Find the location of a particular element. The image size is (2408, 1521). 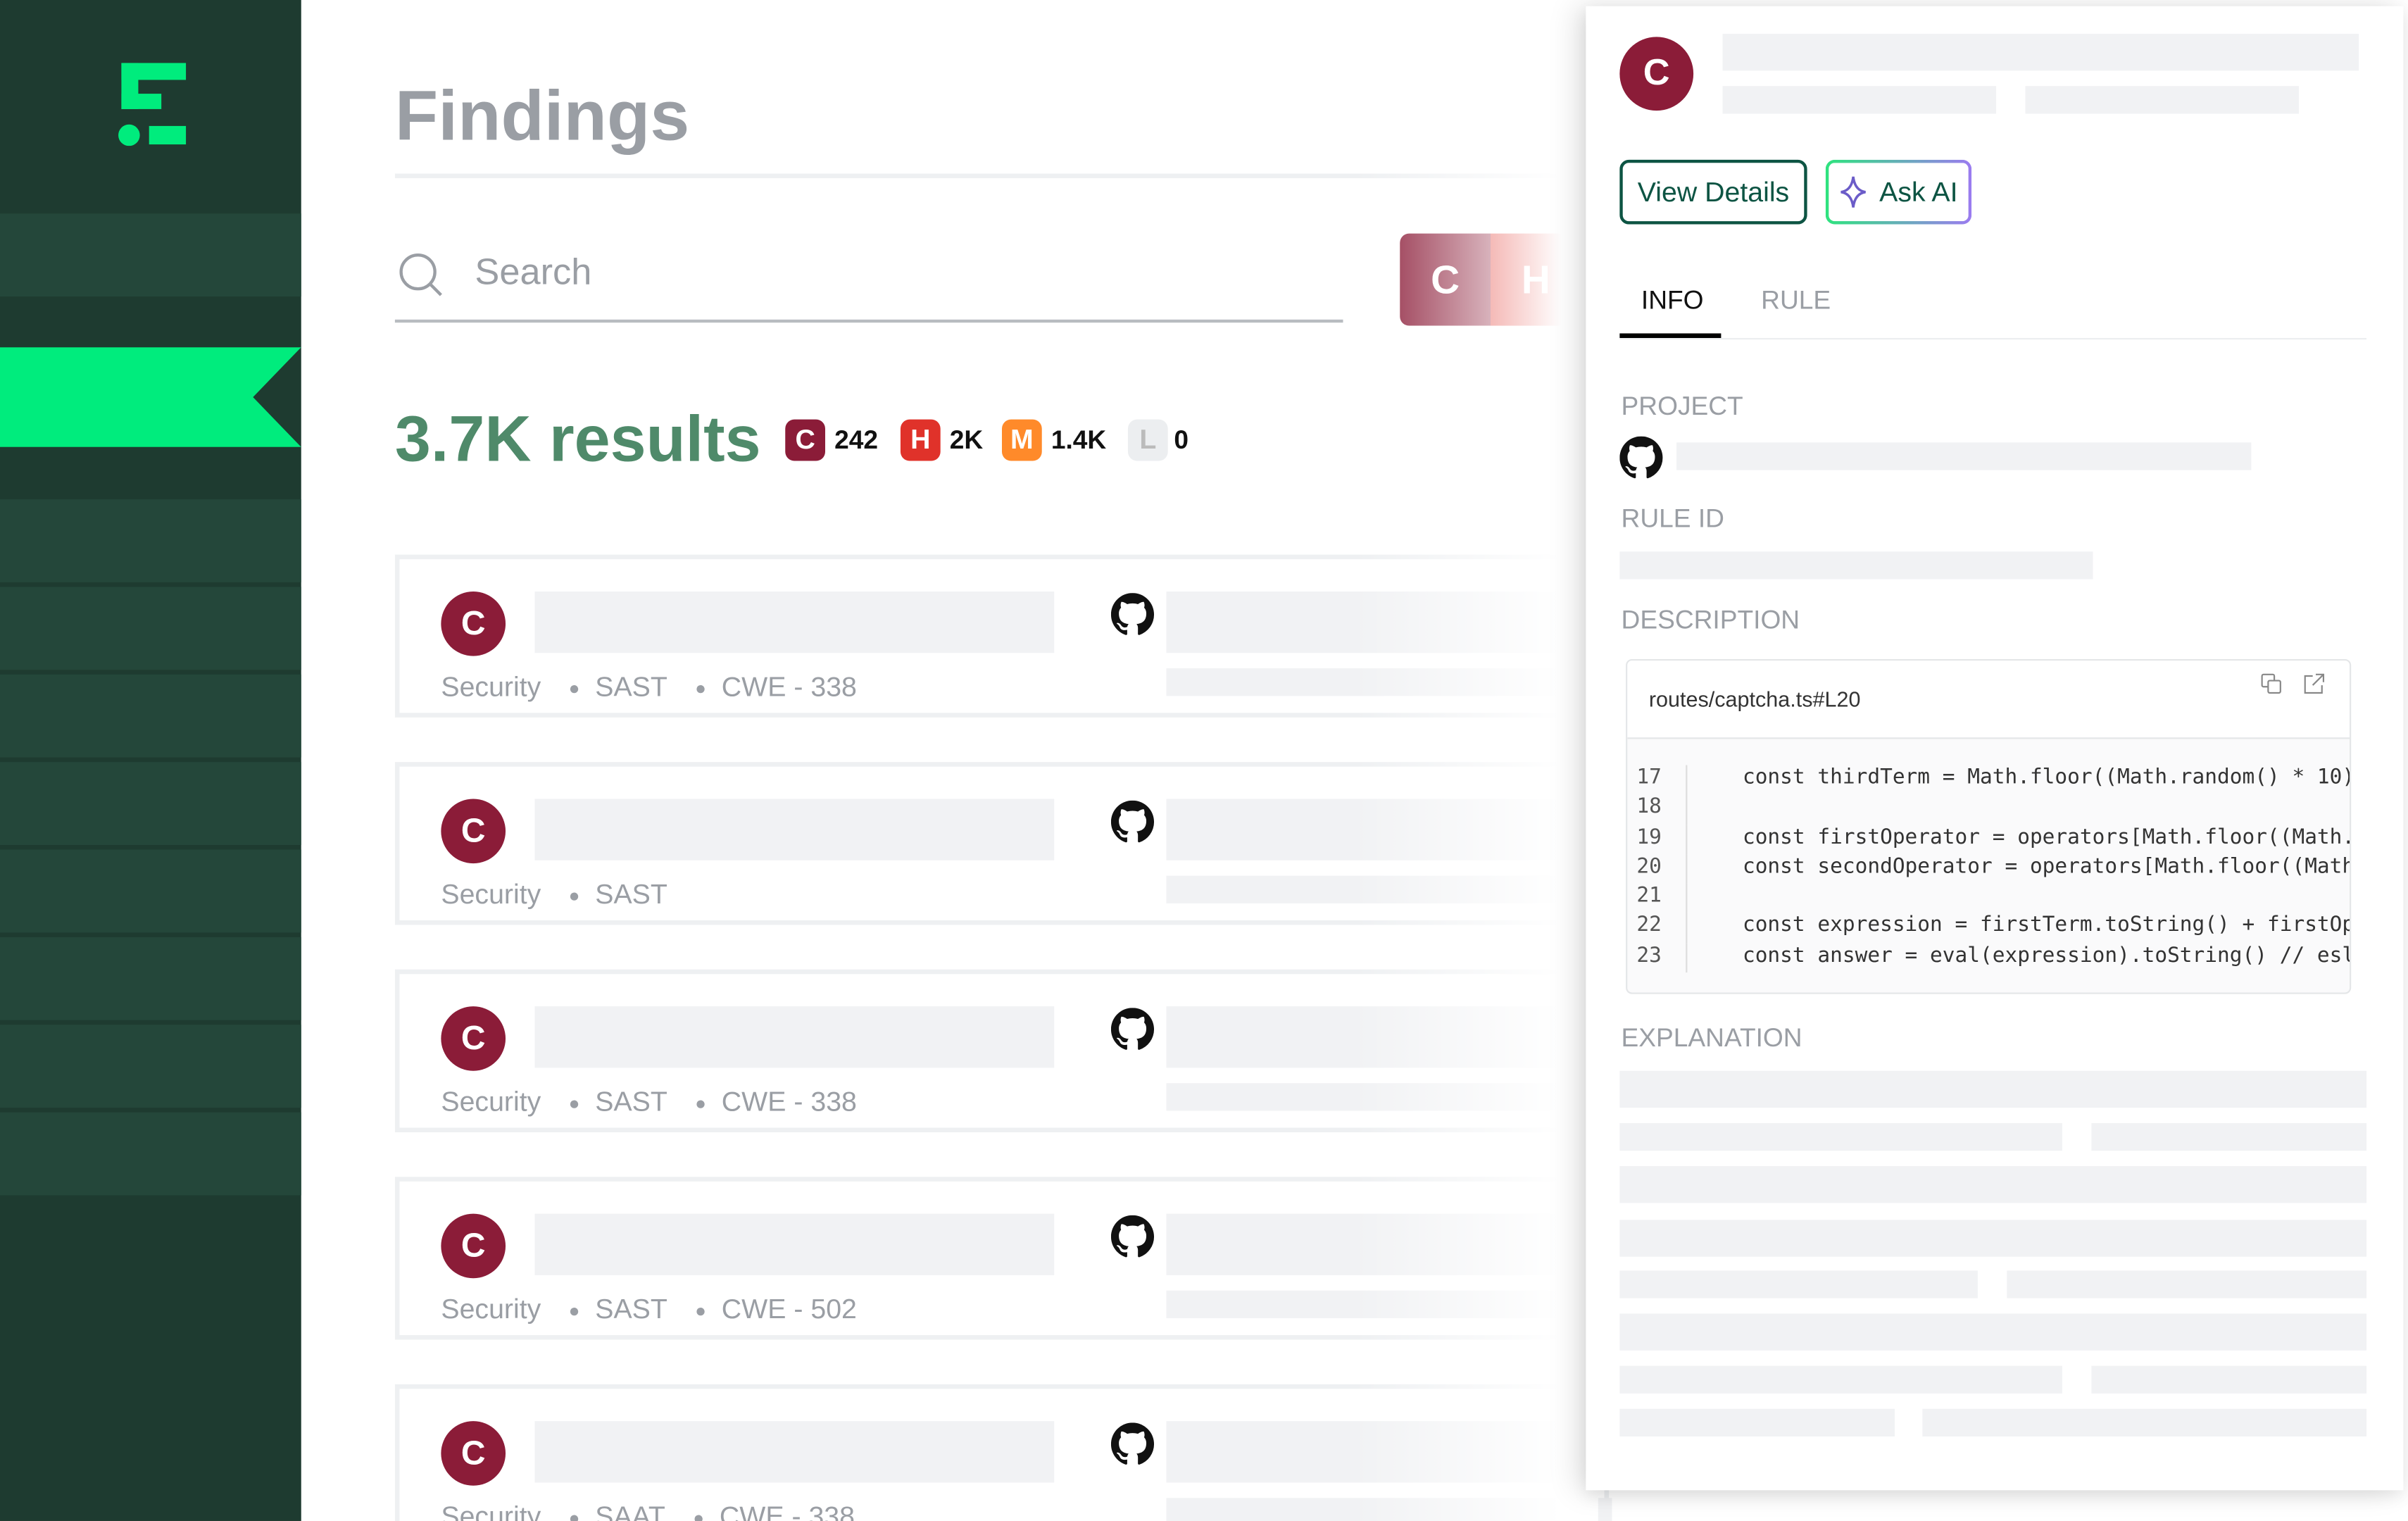

badge-count: 2K is located at coordinates (966, 440).